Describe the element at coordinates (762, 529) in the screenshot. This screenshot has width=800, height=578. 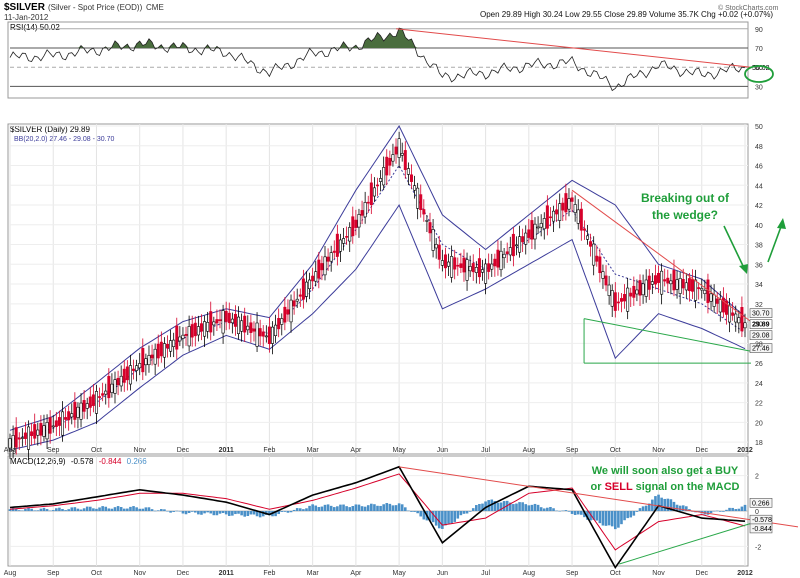
I see `macd-badge-text: -0.844` at that location.